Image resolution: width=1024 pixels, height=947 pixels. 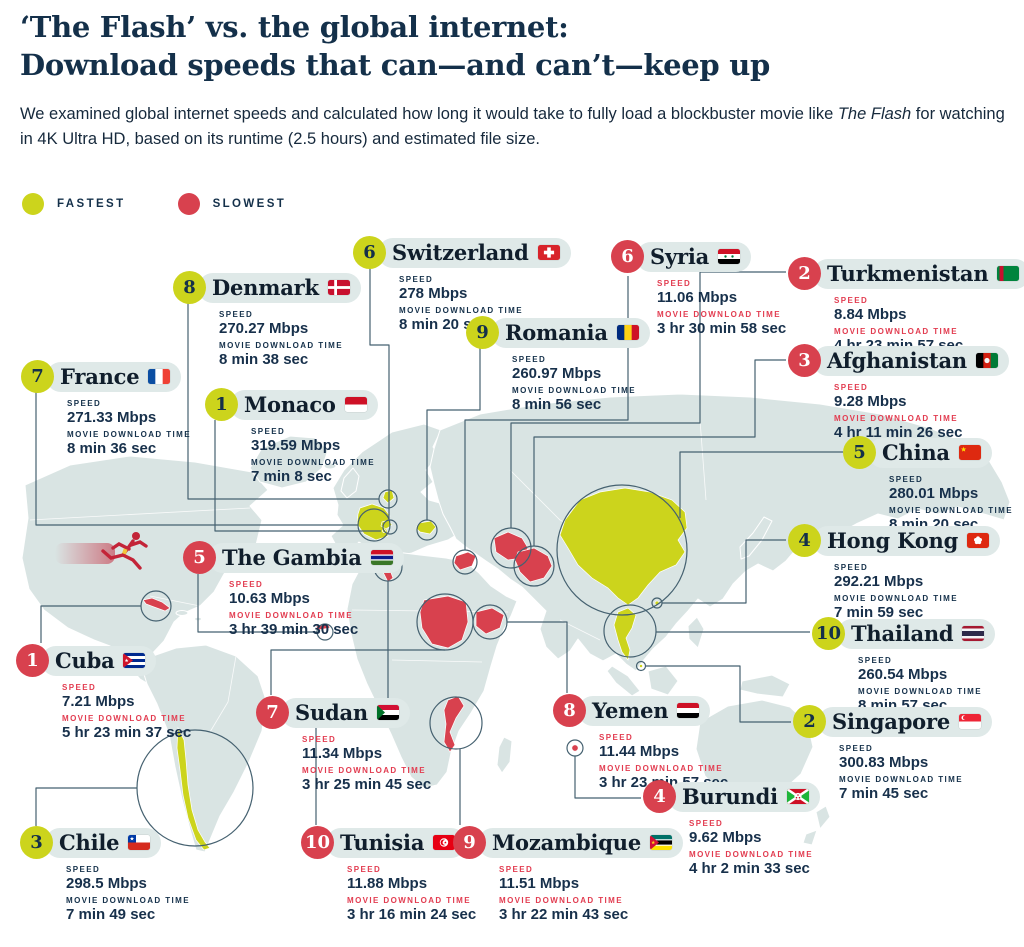 I want to click on continent-north-america, so click(x=145, y=573).